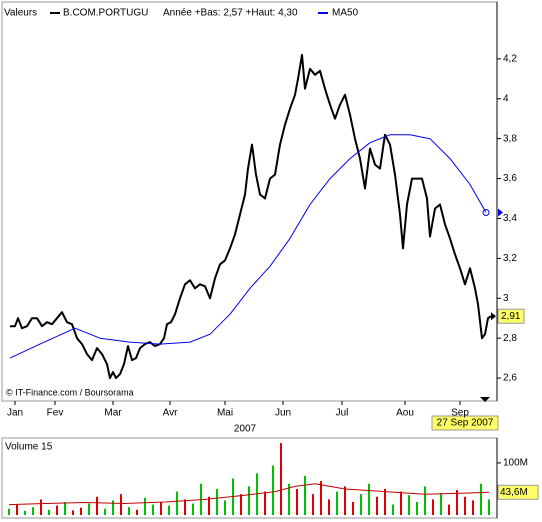 The width and height of the screenshot is (542, 522). Describe the element at coordinates (510, 378) in the screenshot. I see `y-tick-label: 2,6` at that location.